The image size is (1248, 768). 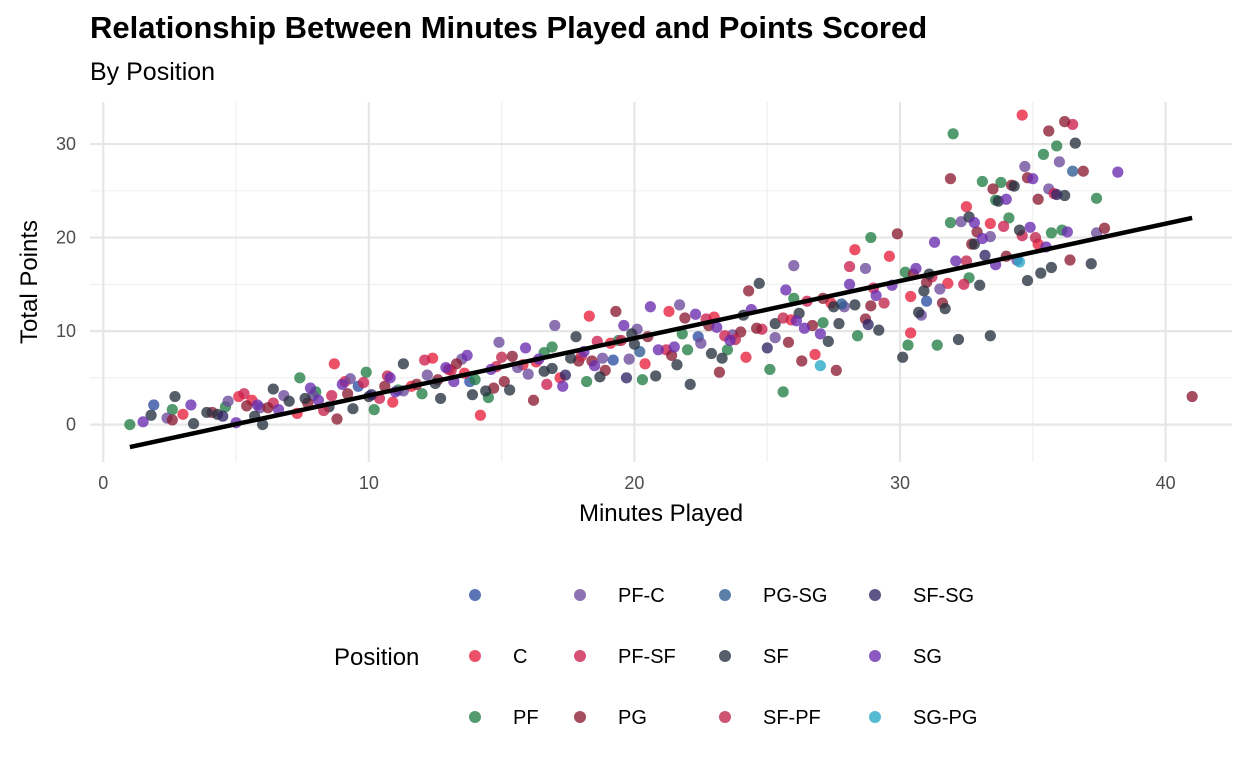 What do you see at coordinates (520, 657) in the screenshot?
I see `legend-label: C` at bounding box center [520, 657].